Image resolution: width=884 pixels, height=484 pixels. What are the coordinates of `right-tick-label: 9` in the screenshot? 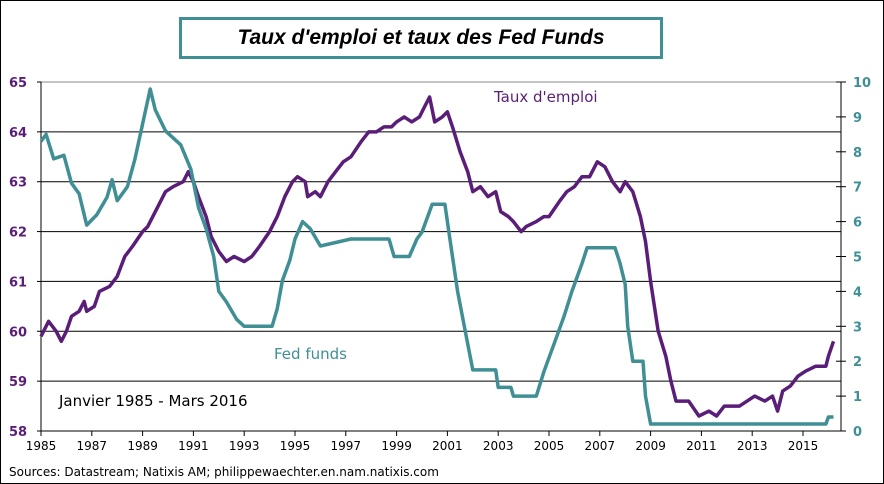 It's located at (857, 118).